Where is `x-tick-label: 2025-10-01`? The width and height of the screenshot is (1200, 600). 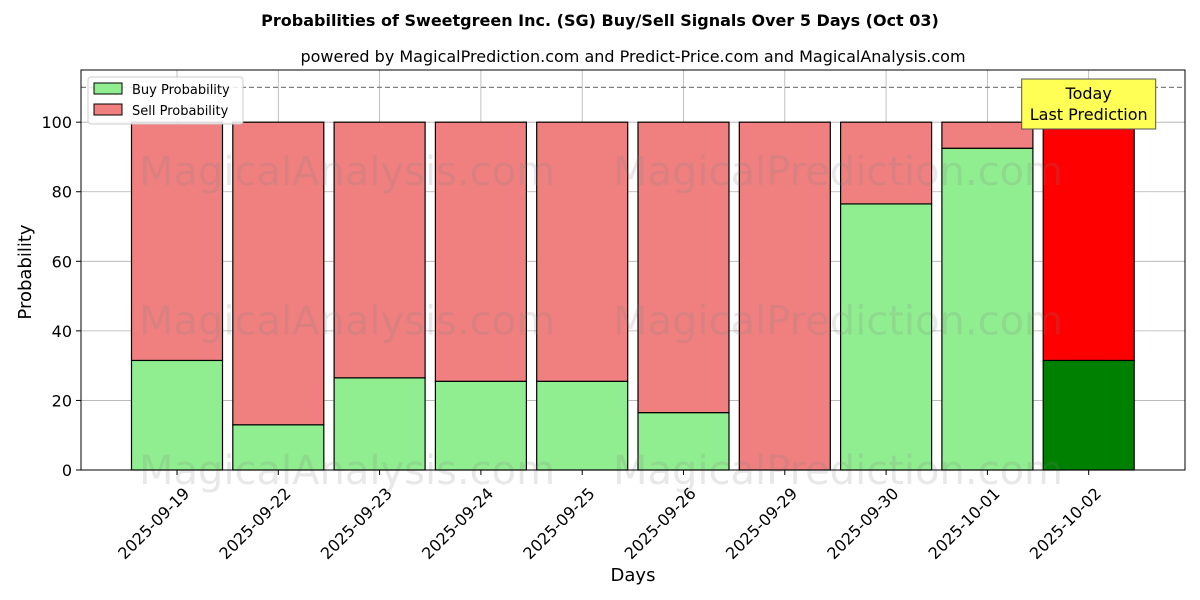 x-tick-label: 2025-10-01 is located at coordinates (964, 523).